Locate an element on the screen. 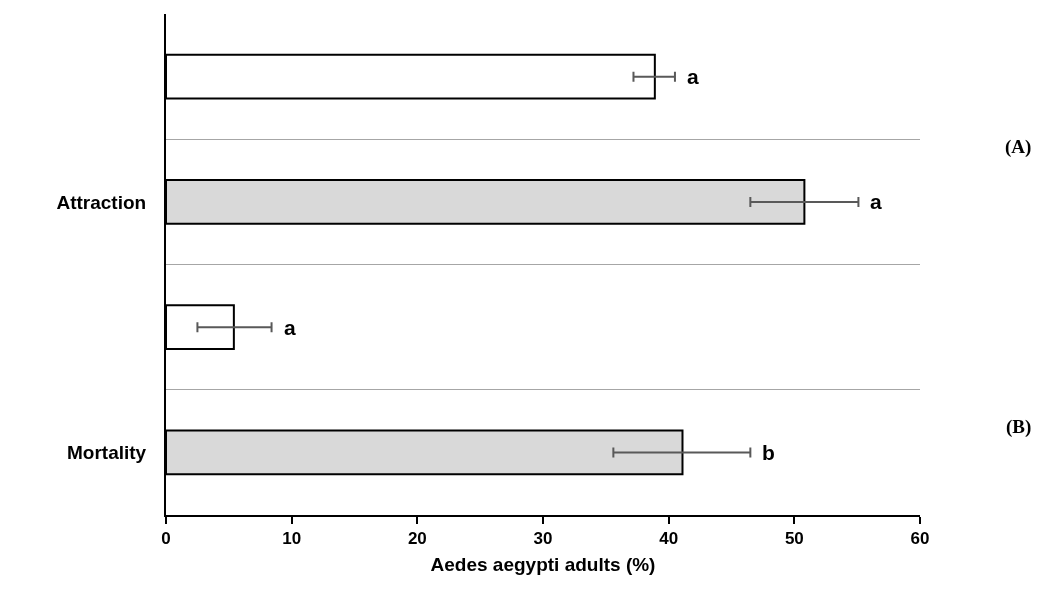 Image resolution: width=1038 pixels, height=593 pixels. text: (A) is located at coordinates (1018, 147).